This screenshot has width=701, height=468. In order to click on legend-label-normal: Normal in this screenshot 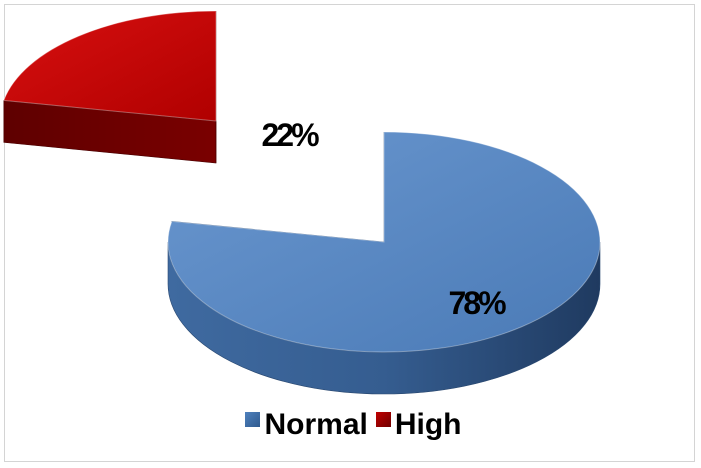, I will do `click(316, 424)`.